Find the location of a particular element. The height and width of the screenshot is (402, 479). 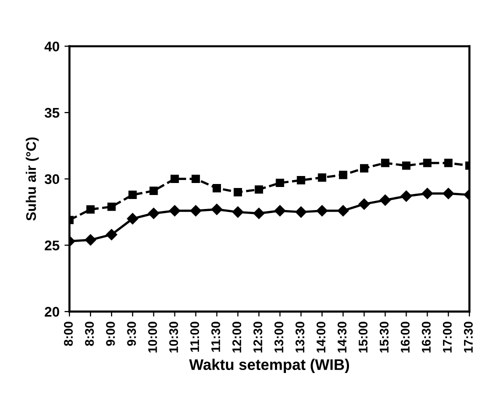

x-tick-label: 16:00 is located at coordinates (405, 337).